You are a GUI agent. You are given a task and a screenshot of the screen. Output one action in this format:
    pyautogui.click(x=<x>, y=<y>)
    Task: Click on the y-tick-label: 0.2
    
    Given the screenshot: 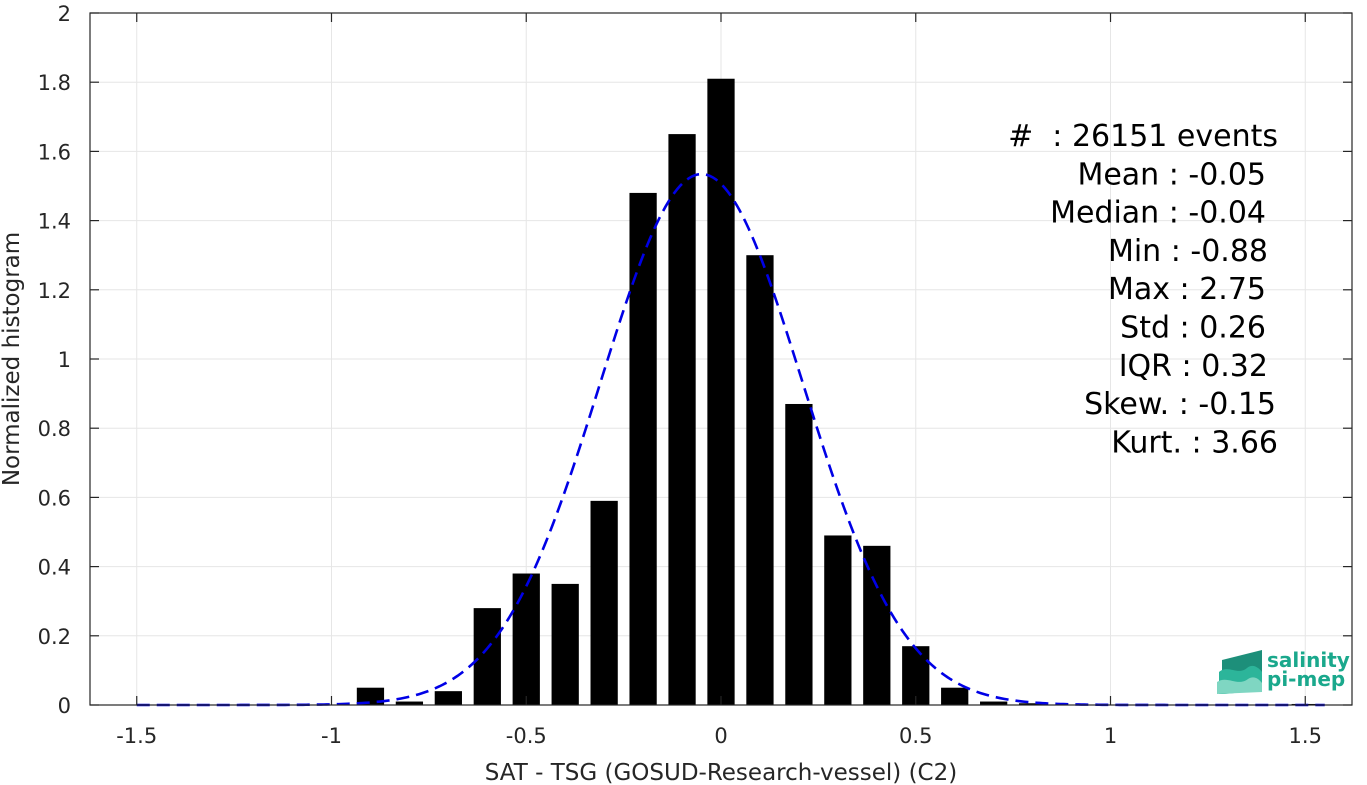 What is the action you would take?
    pyautogui.click(x=54, y=637)
    